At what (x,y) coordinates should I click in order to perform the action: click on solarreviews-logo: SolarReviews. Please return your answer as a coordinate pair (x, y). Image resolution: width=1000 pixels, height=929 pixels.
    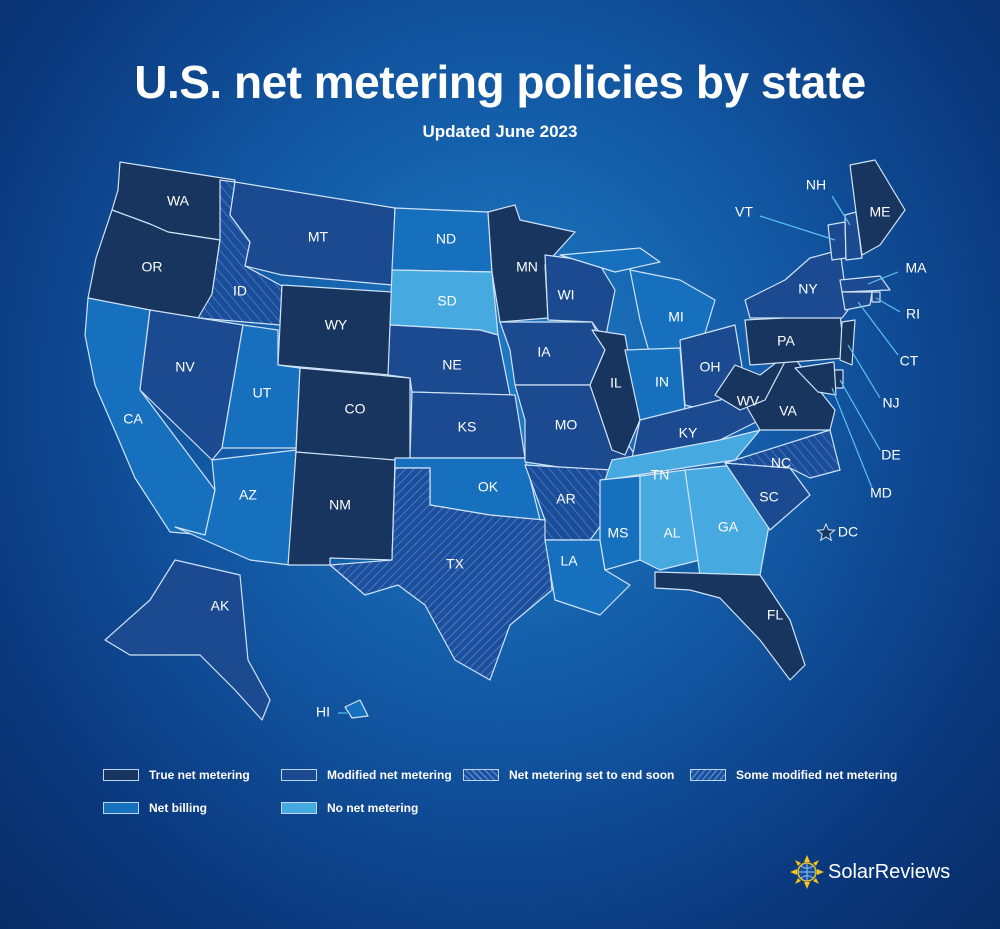
    Looking at the image, I should click on (870, 872).